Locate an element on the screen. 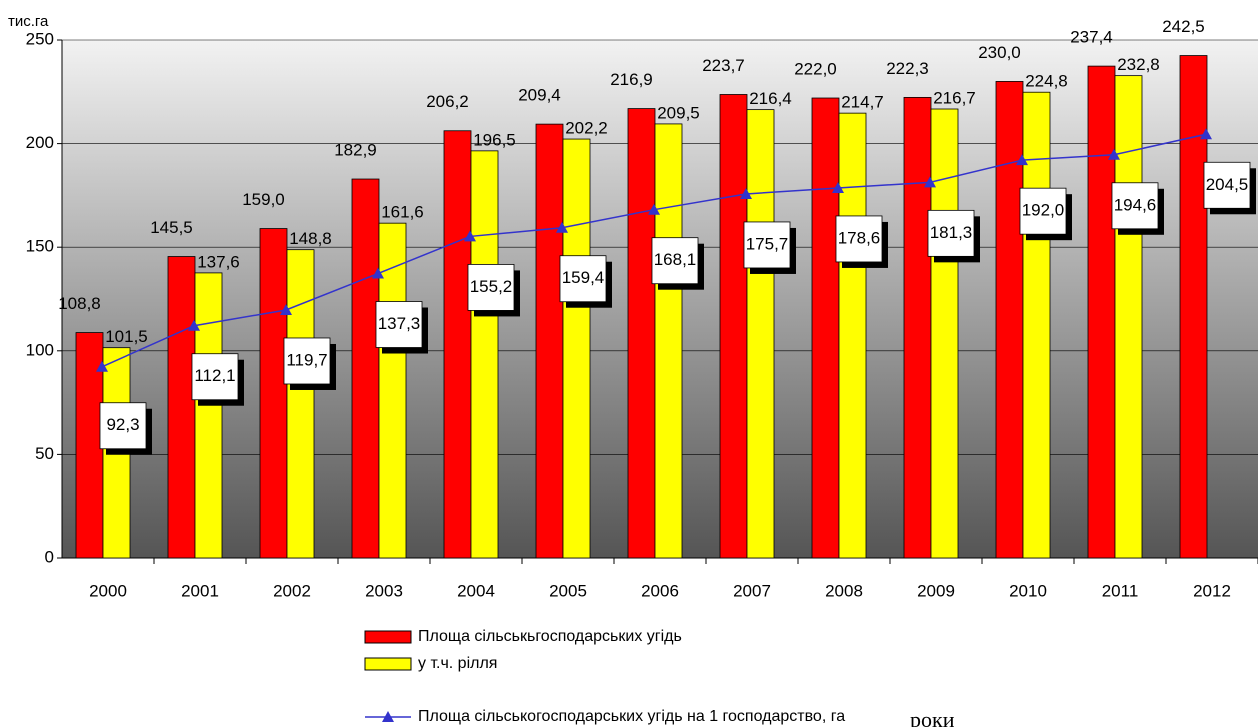 The width and height of the screenshot is (1258, 727). line-value-label: 204,5 is located at coordinates (1227, 184).